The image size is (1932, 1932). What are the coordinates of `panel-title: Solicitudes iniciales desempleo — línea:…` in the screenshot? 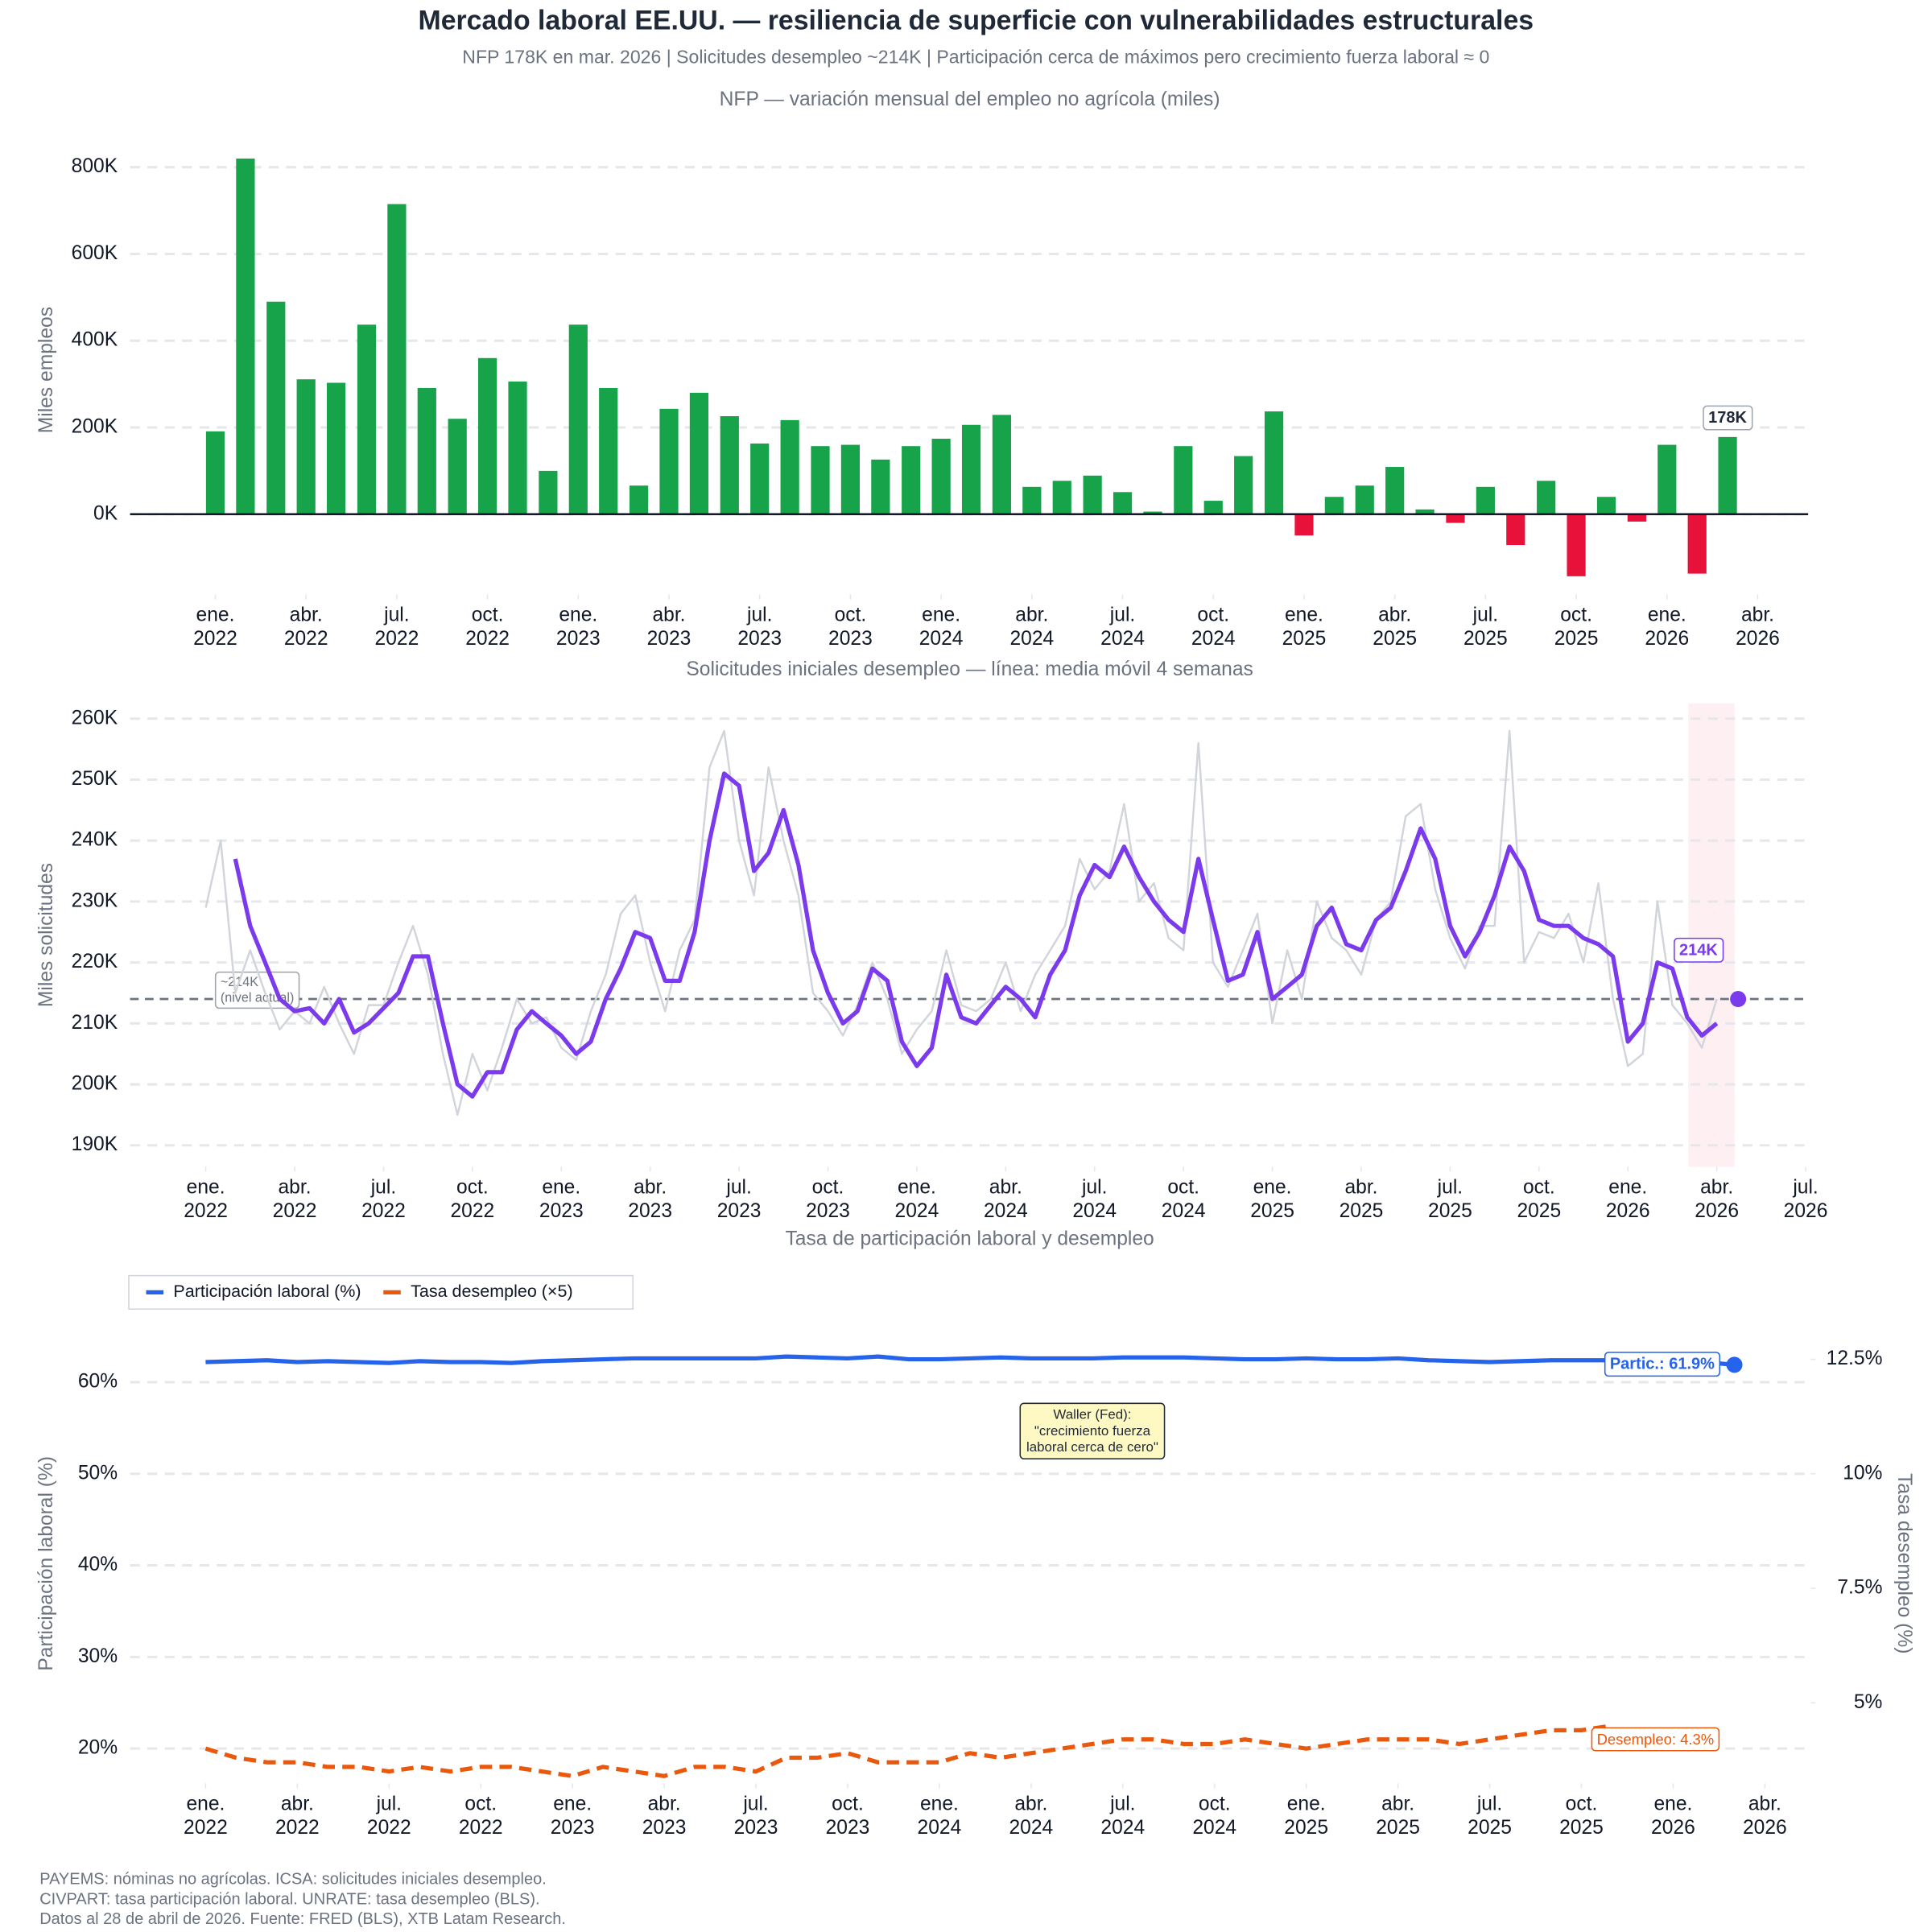 It's located at (969, 669).